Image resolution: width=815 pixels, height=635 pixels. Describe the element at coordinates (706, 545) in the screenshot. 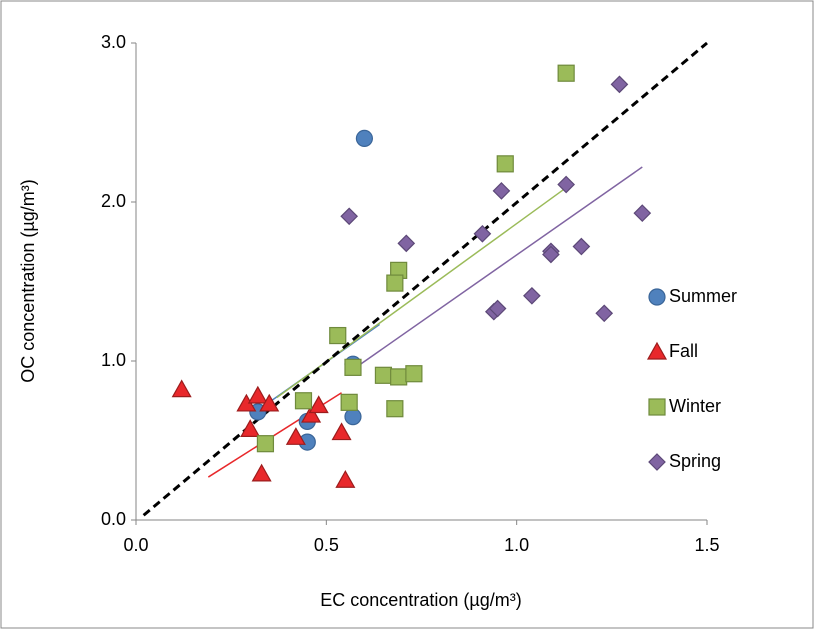

I see `x-tick-label: 1.5` at that location.